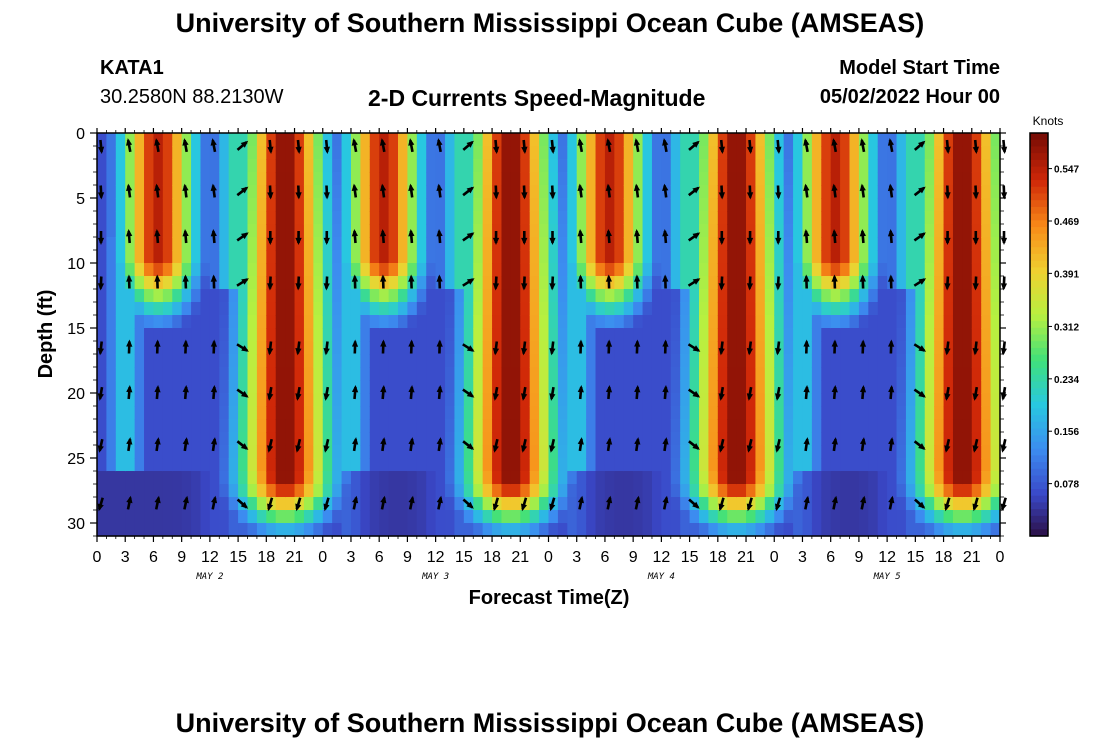  I want to click on plot-title: 2-D Currents Speed-Magnitude, so click(537, 98).